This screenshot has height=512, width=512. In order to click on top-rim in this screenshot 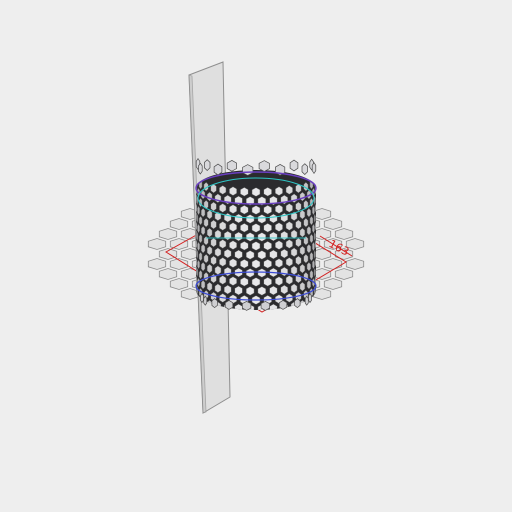, I will do `click(256, 188)`.